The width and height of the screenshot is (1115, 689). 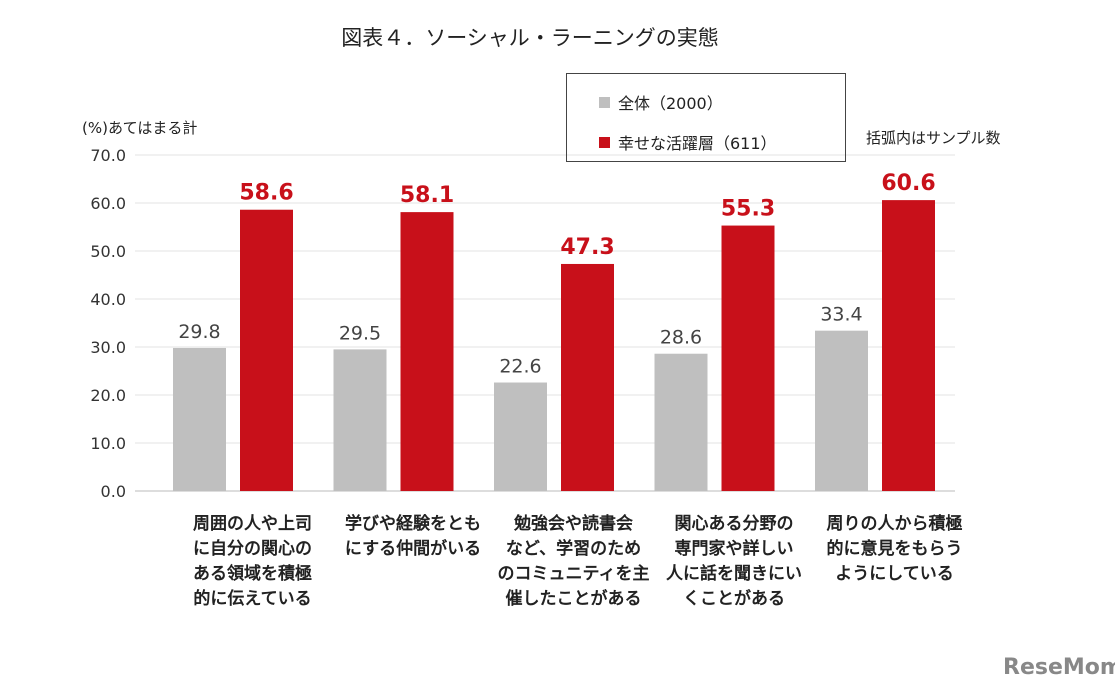 I want to click on legend: 全体（2000） 幸せな活躍層（611）, so click(x=706, y=117).